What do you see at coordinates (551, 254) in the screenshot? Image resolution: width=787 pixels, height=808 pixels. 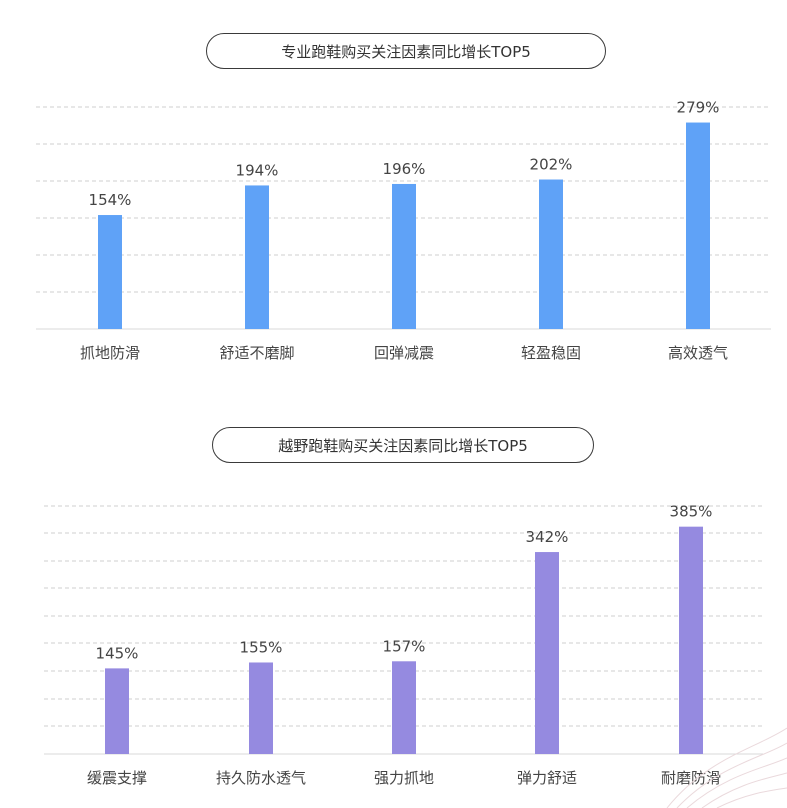 I see `bar-轻盈稳固` at bounding box center [551, 254].